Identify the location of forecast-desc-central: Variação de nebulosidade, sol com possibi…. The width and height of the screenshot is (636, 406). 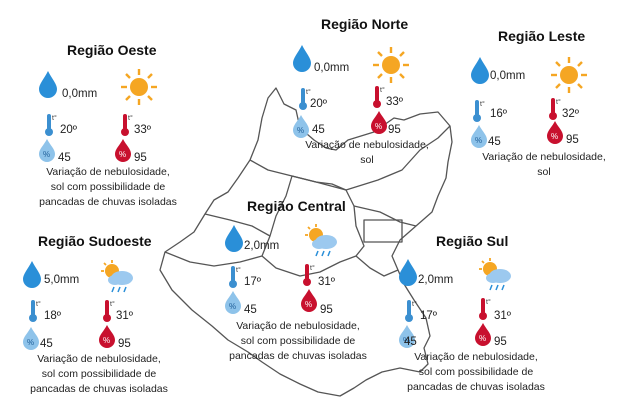
(298, 341).